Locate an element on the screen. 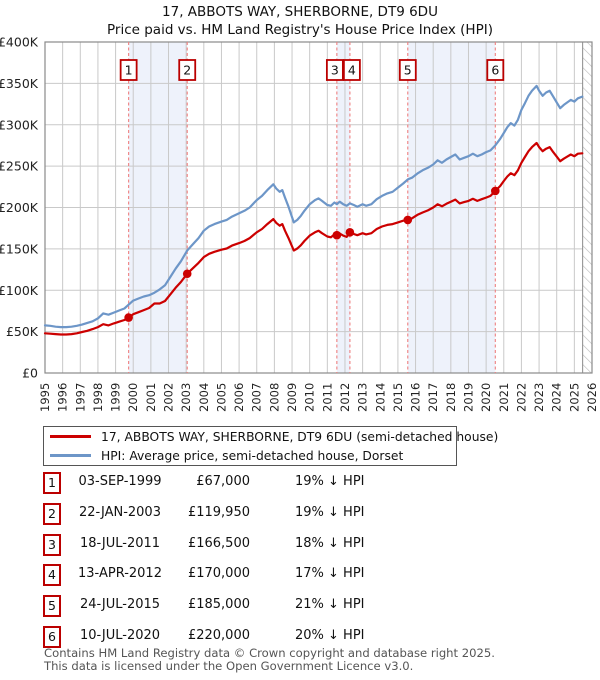 This screenshot has width=600, height=680. x-axis-tick-label: 2011 is located at coordinates (327, 397).